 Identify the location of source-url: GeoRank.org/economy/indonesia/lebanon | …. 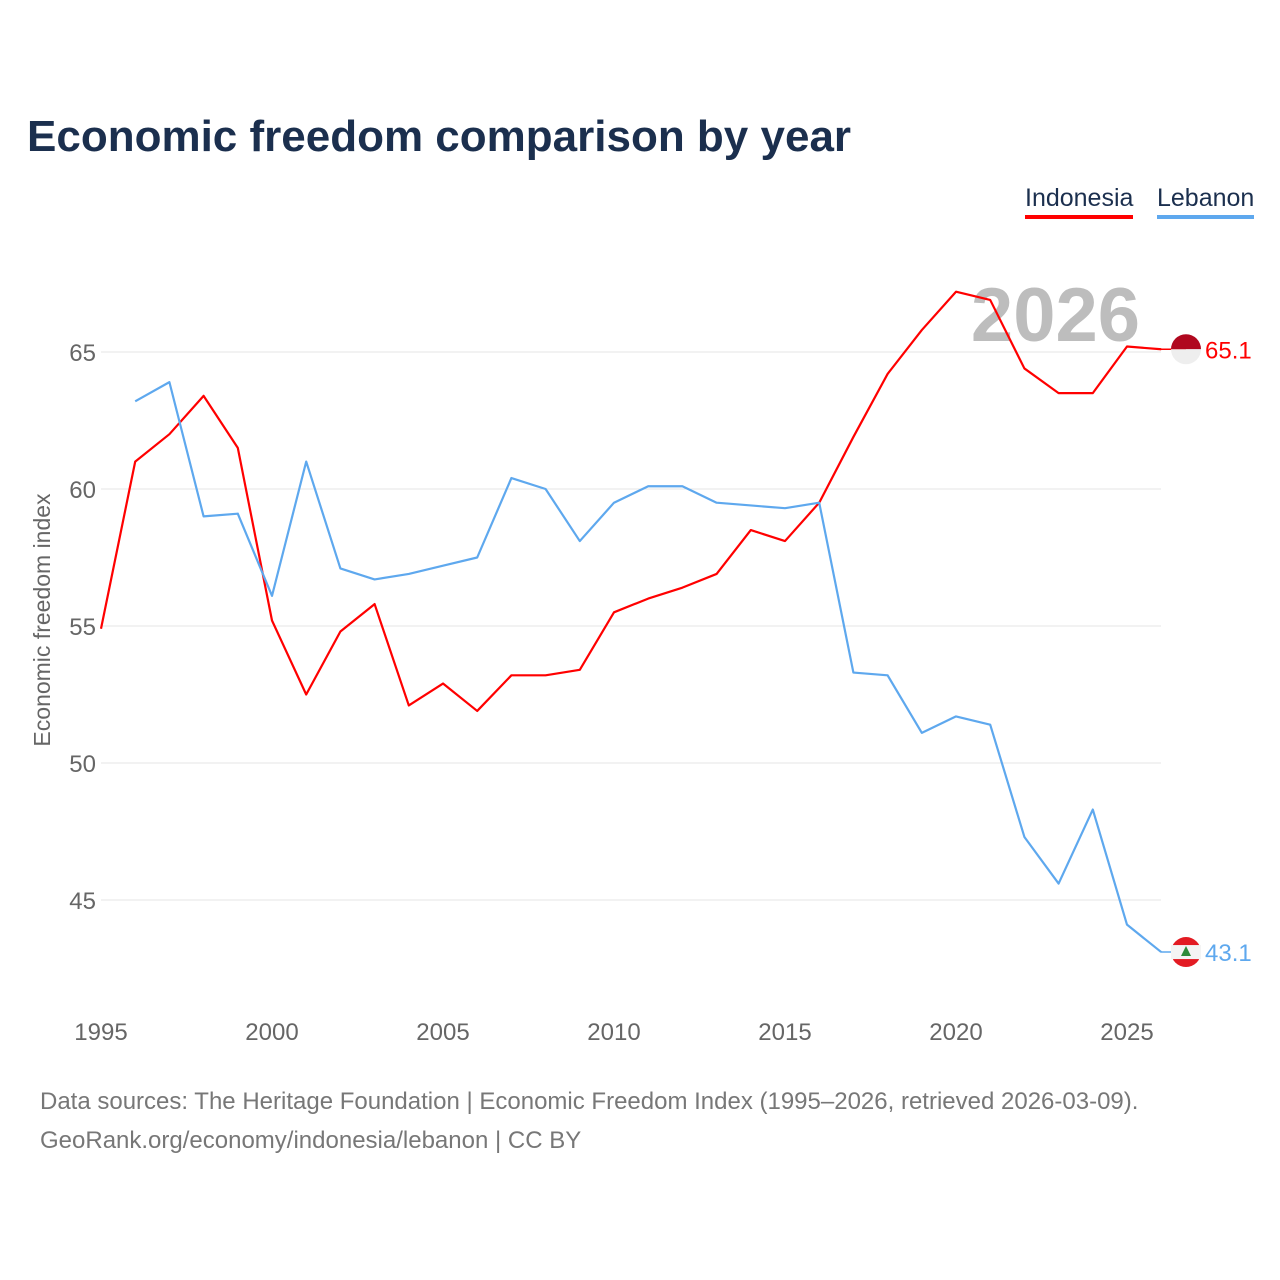
(311, 1140).